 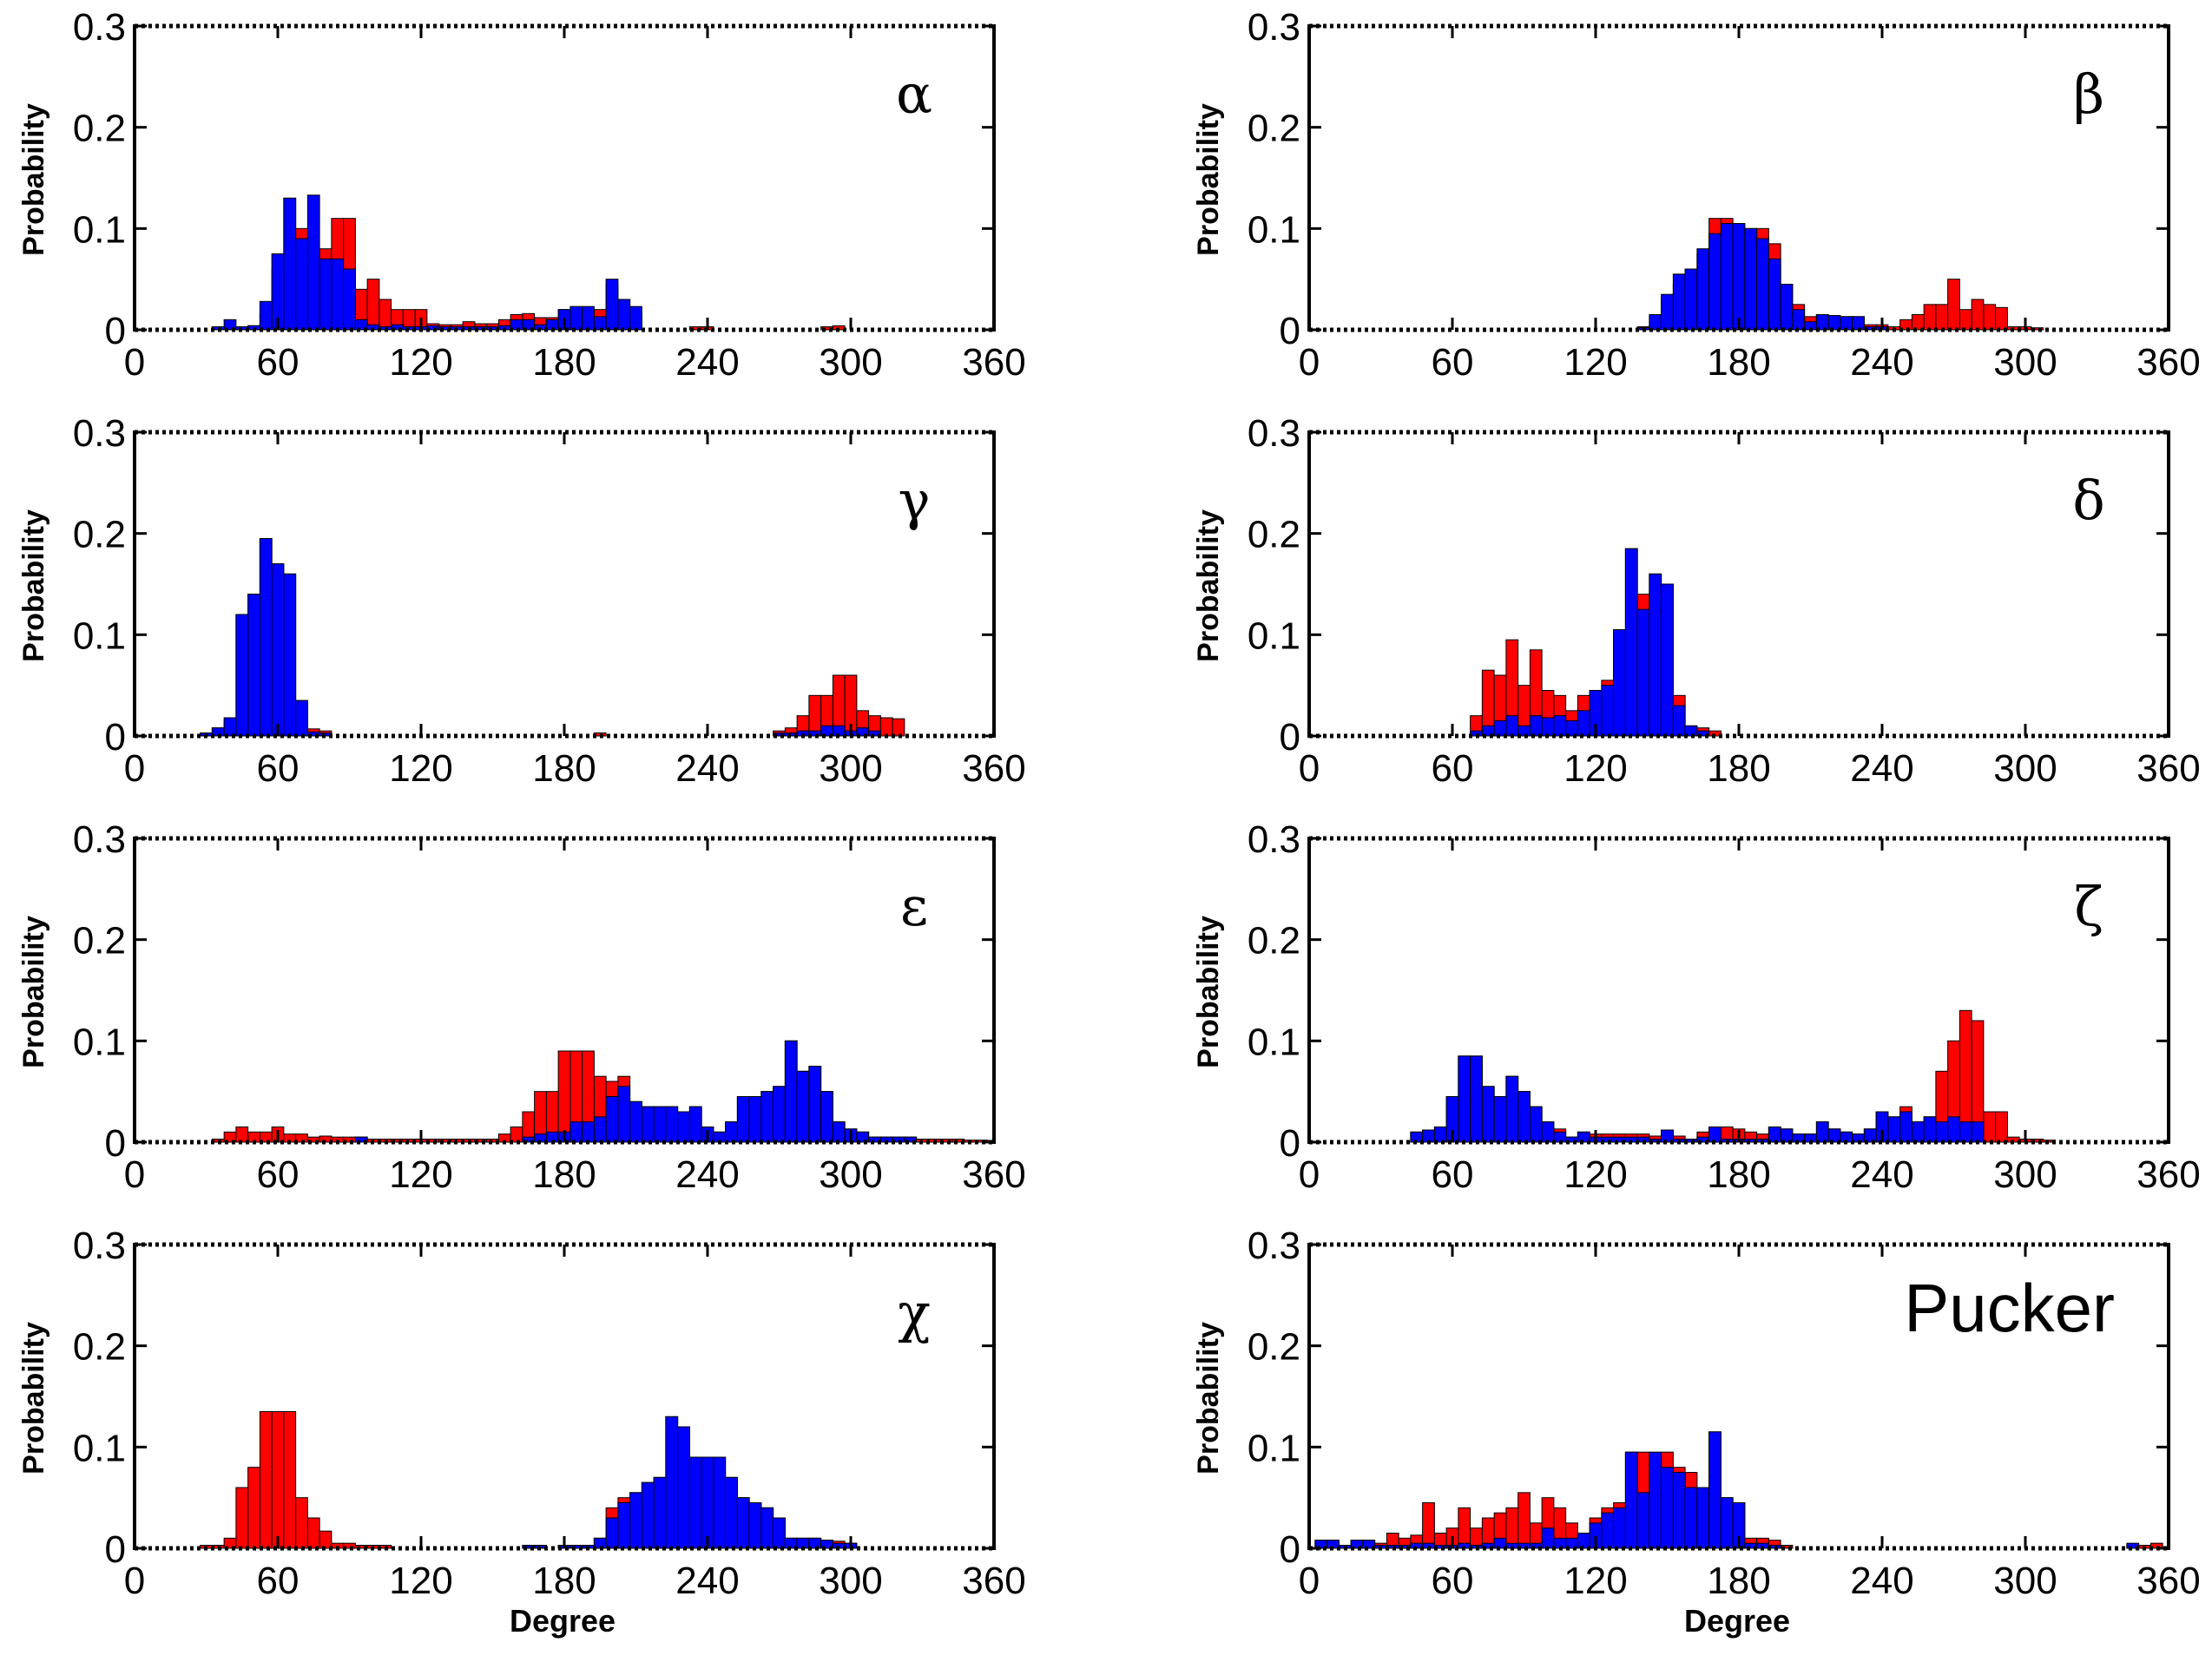 What do you see at coordinates (914, 501) in the screenshot?
I see `panel-title: γ` at bounding box center [914, 501].